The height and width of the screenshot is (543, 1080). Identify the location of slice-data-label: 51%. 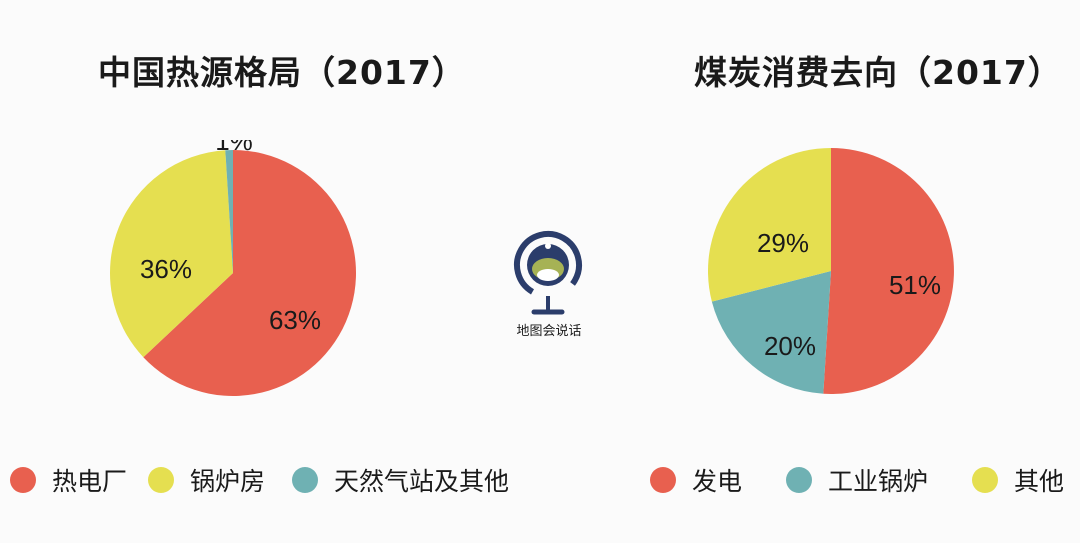
(915, 285).